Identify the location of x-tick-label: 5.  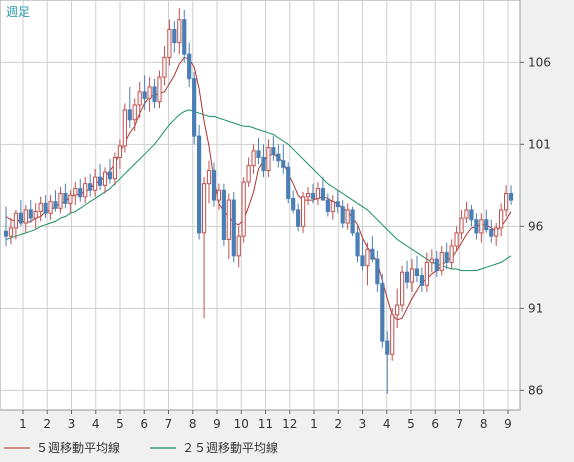
(411, 424).